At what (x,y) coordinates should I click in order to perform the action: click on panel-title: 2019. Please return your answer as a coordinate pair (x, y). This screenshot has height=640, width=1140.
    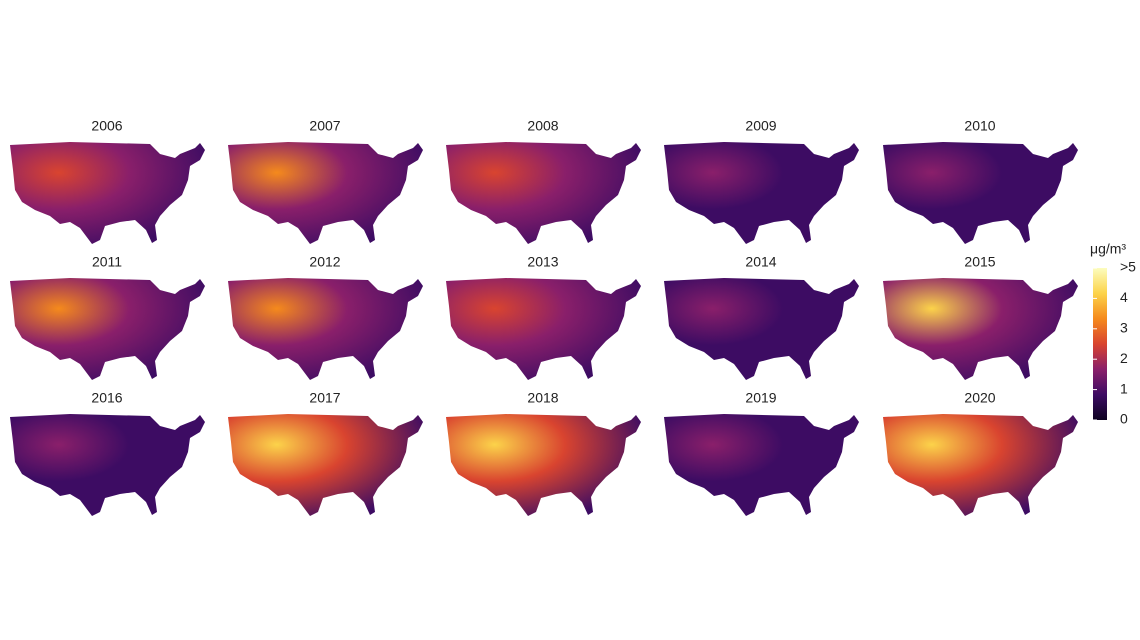
    Looking at the image, I should click on (760, 398).